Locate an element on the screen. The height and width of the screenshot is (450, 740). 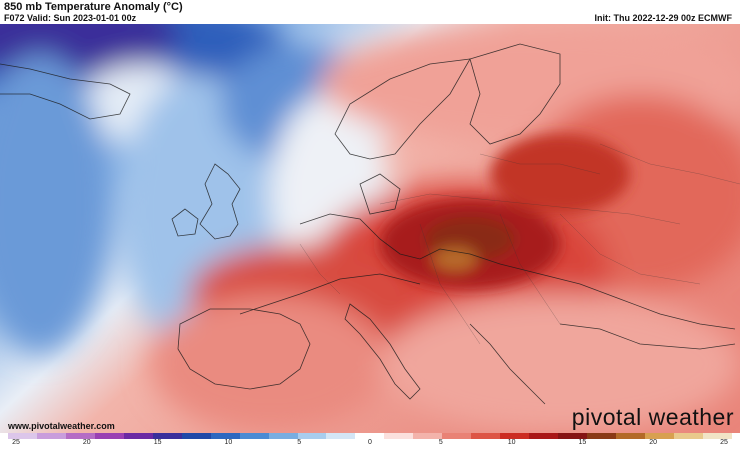
init-time: Init: Thu 2022-12-29 00z ECMWF is located at coordinates (663, 18).